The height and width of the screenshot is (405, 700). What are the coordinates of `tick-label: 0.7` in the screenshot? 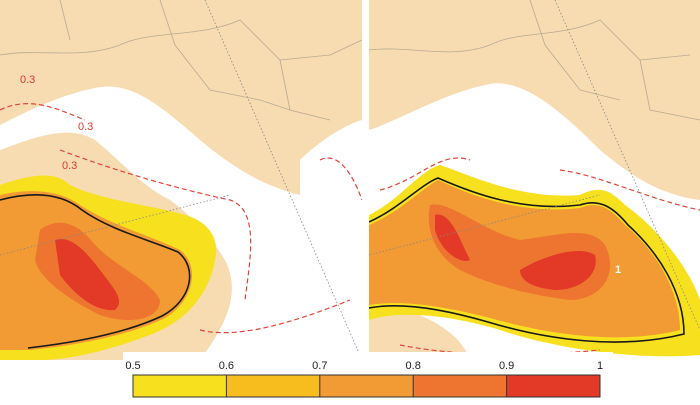 It's located at (319, 366).